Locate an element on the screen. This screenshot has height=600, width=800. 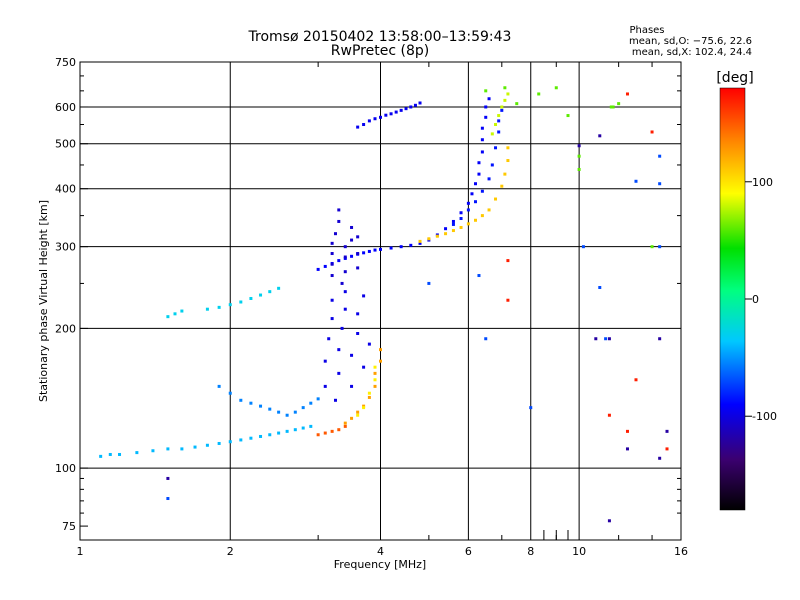
x-tick-label: 6 is located at coordinates (468, 551).